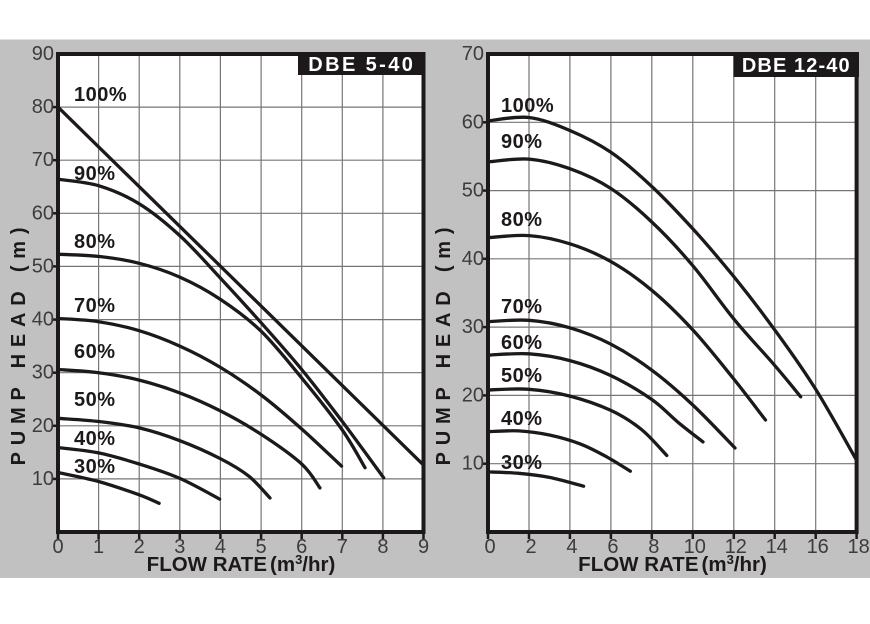 The image size is (870, 624). What do you see at coordinates (261, 547) in the screenshot?
I see `svg-text: 5` at bounding box center [261, 547].